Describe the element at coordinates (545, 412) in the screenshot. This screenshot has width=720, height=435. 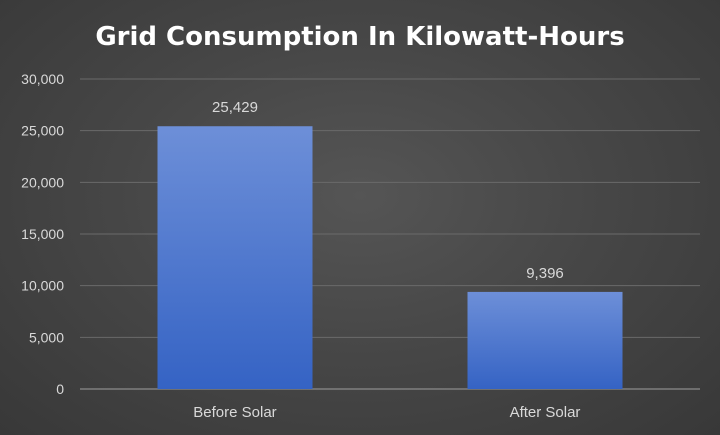
I see `x-category-label: After Solar` at that location.